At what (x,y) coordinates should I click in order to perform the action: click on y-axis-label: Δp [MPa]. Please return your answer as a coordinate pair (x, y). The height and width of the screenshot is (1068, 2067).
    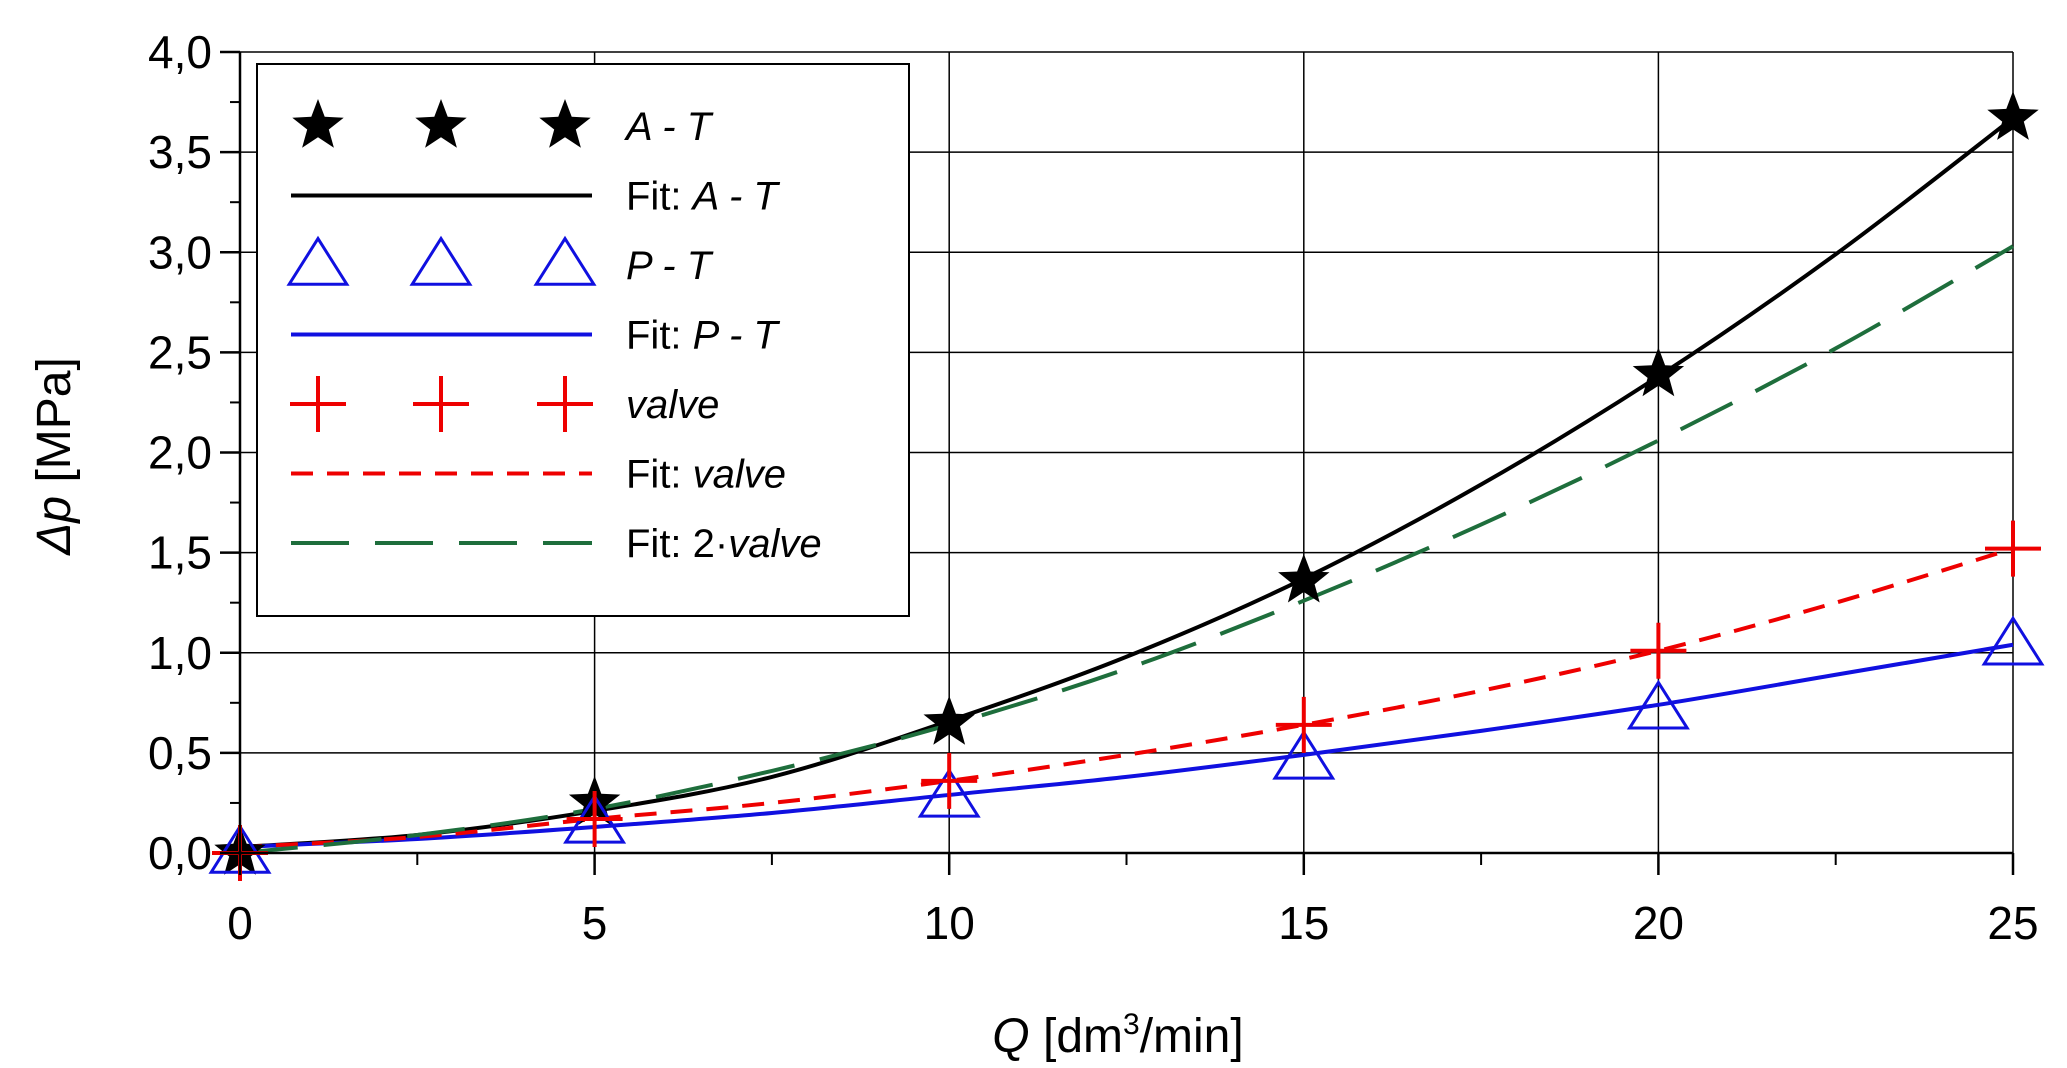
    Looking at the image, I should click on (54, 456).